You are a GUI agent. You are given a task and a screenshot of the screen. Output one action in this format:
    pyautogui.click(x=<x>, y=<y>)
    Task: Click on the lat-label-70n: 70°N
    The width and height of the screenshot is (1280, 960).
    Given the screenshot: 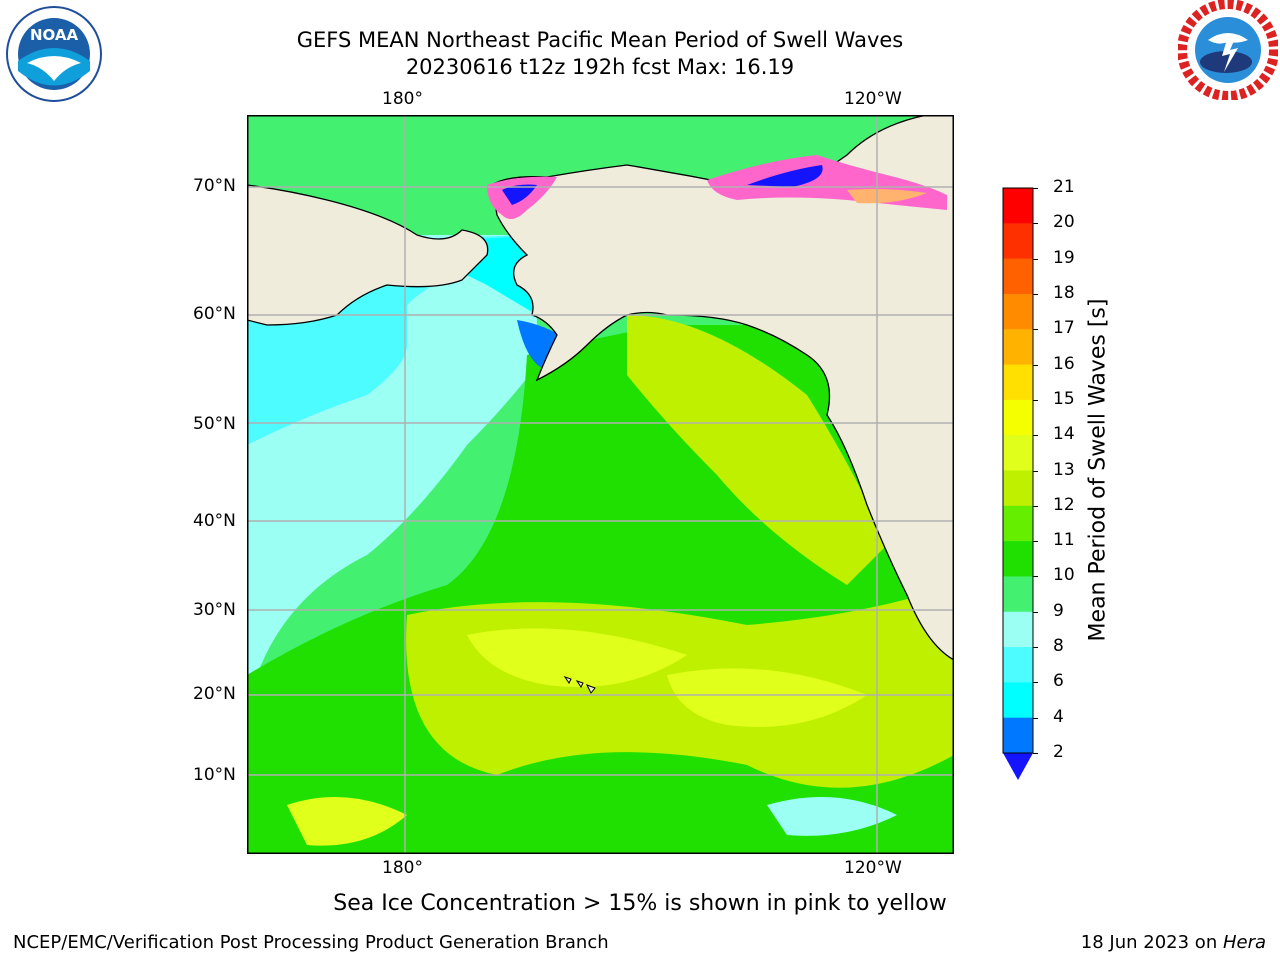 What is the action you would take?
    pyautogui.click(x=214, y=186)
    